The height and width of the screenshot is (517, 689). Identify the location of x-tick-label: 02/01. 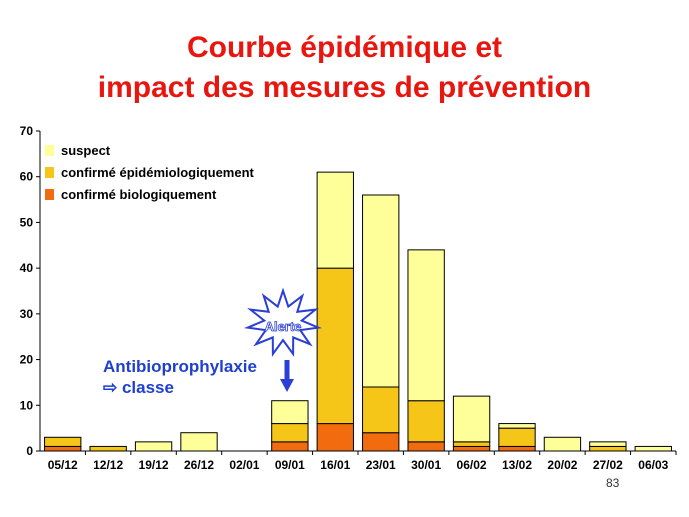
(244, 465).